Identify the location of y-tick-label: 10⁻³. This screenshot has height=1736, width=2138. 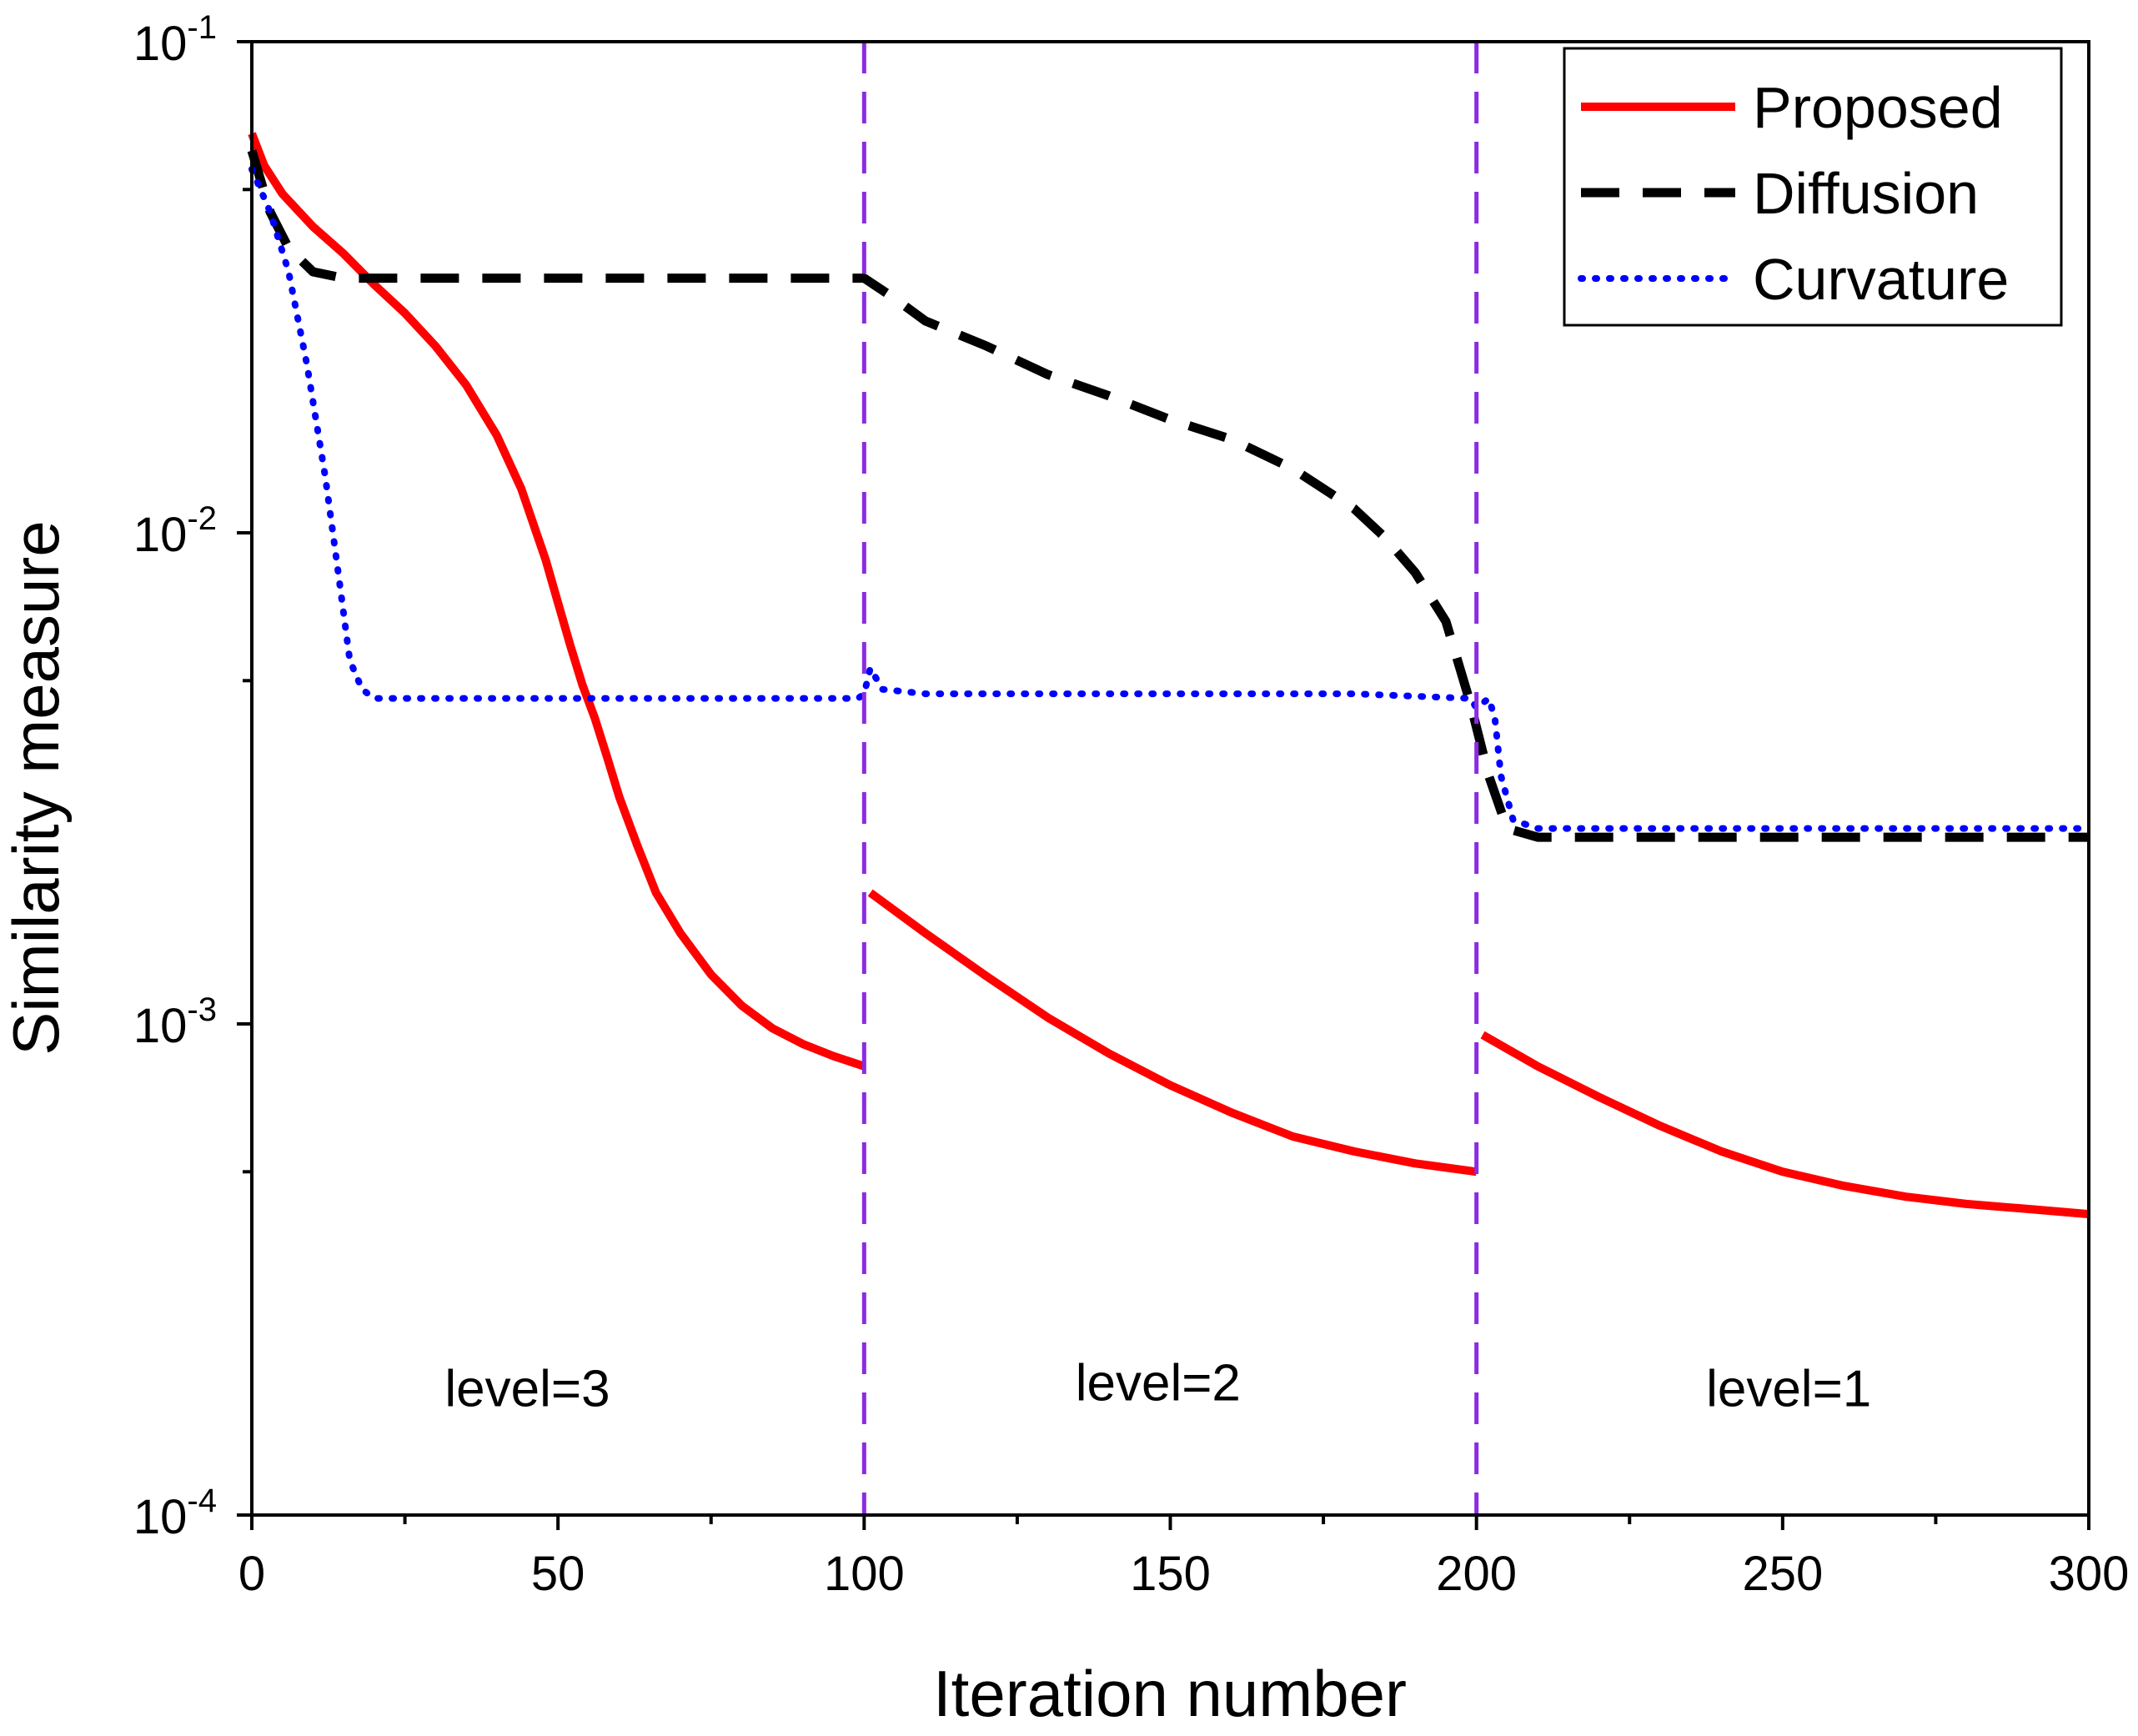
(175, 1022).